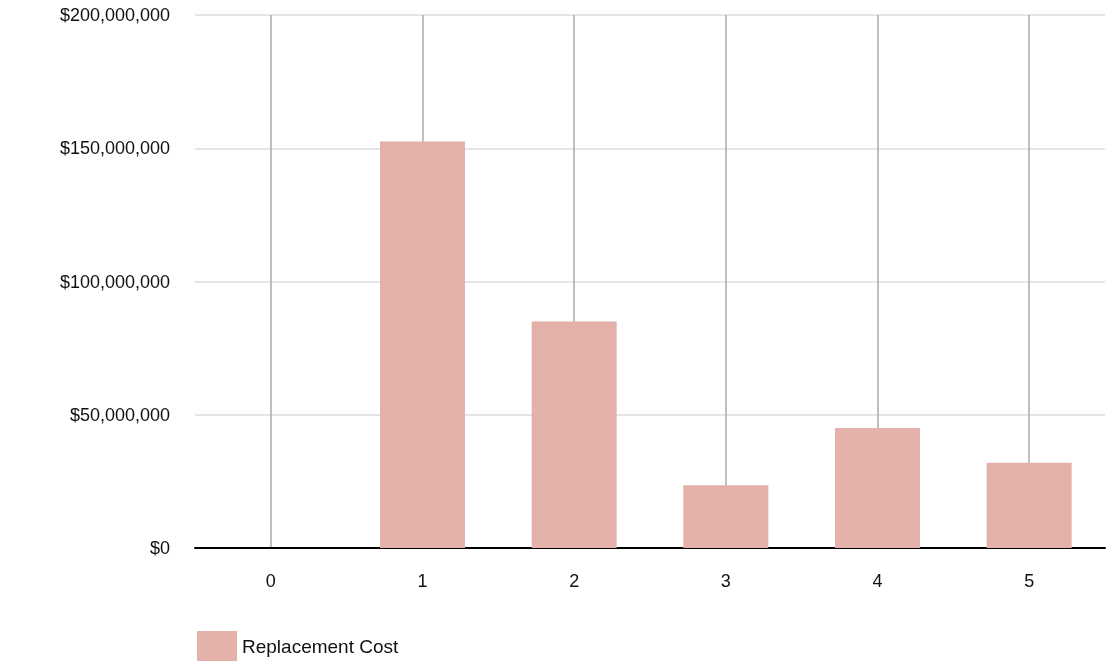  What do you see at coordinates (159, 548) in the screenshot?
I see `y-tick-label: $0` at bounding box center [159, 548].